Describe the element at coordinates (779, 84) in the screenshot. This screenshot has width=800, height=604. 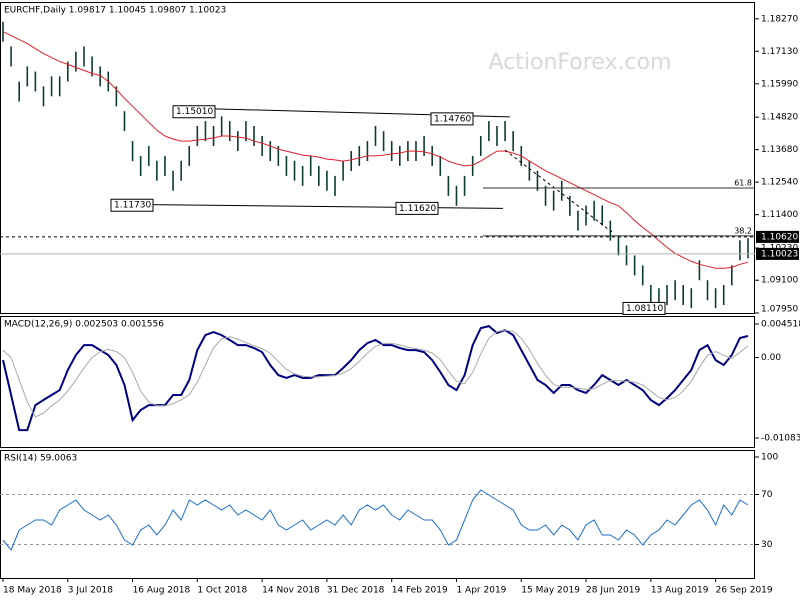
I see `y-tick-label: 1.15990` at that location.